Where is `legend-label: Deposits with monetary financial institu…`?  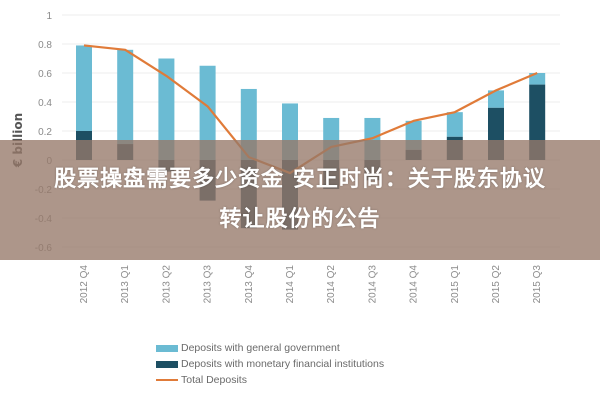 legend-label: Deposits with monetary financial institu… is located at coordinates (283, 364).